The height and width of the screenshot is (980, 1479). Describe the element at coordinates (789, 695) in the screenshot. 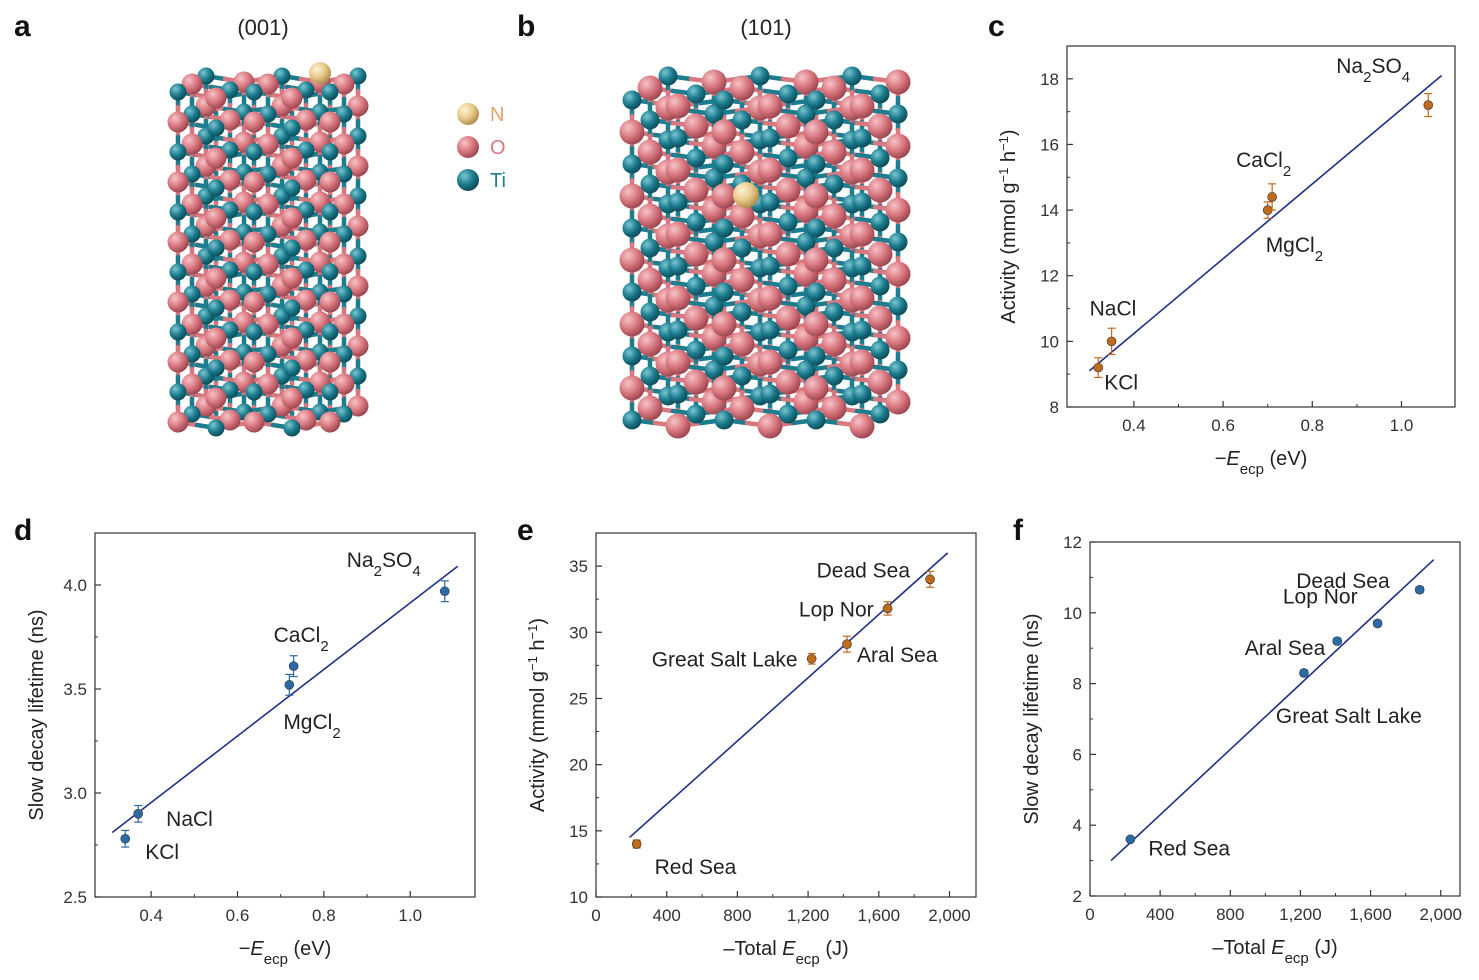

I see `fit-line` at that location.